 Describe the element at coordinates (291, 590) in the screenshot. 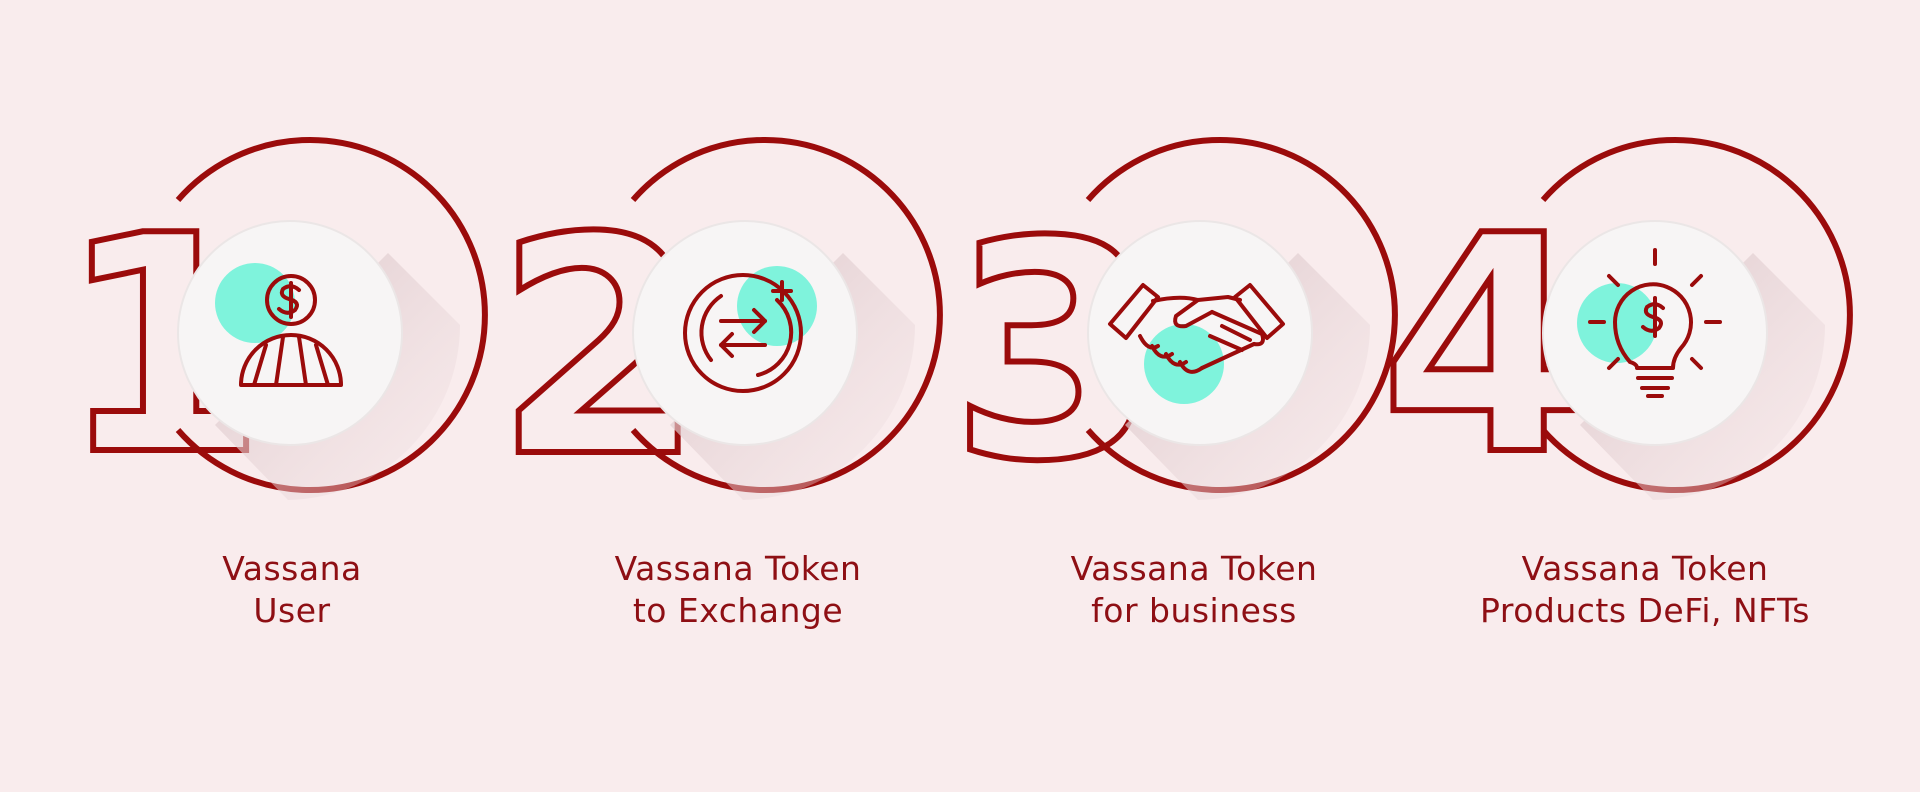

I see `step-1-caption: Vassana User` at that location.